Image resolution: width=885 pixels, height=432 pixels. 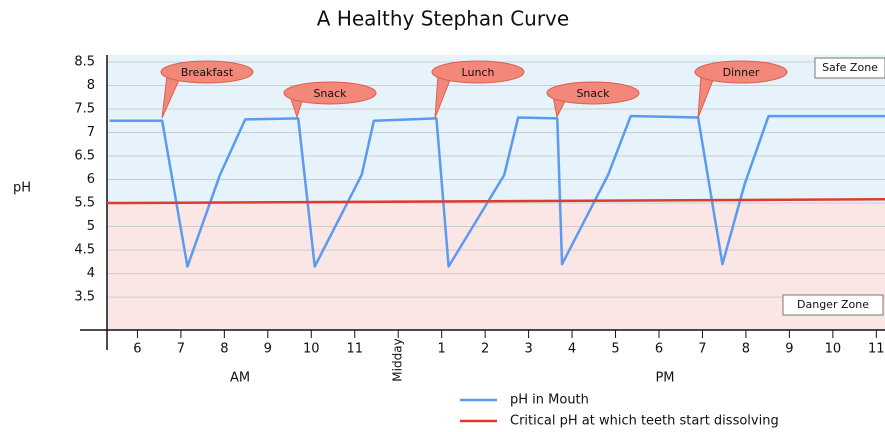 I want to click on y-tick-label: 4.5, so click(x=84, y=250).